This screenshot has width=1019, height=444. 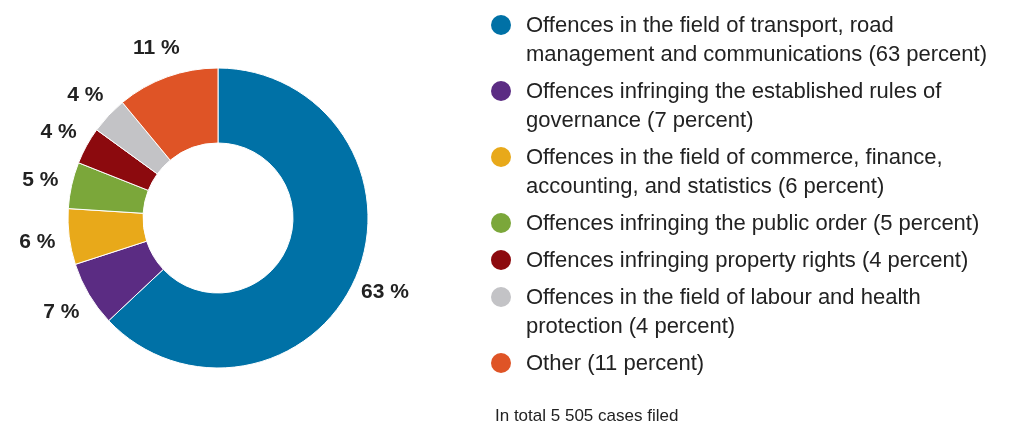 I want to click on text: In total 5 505 cases filed, so click(x=587, y=416).